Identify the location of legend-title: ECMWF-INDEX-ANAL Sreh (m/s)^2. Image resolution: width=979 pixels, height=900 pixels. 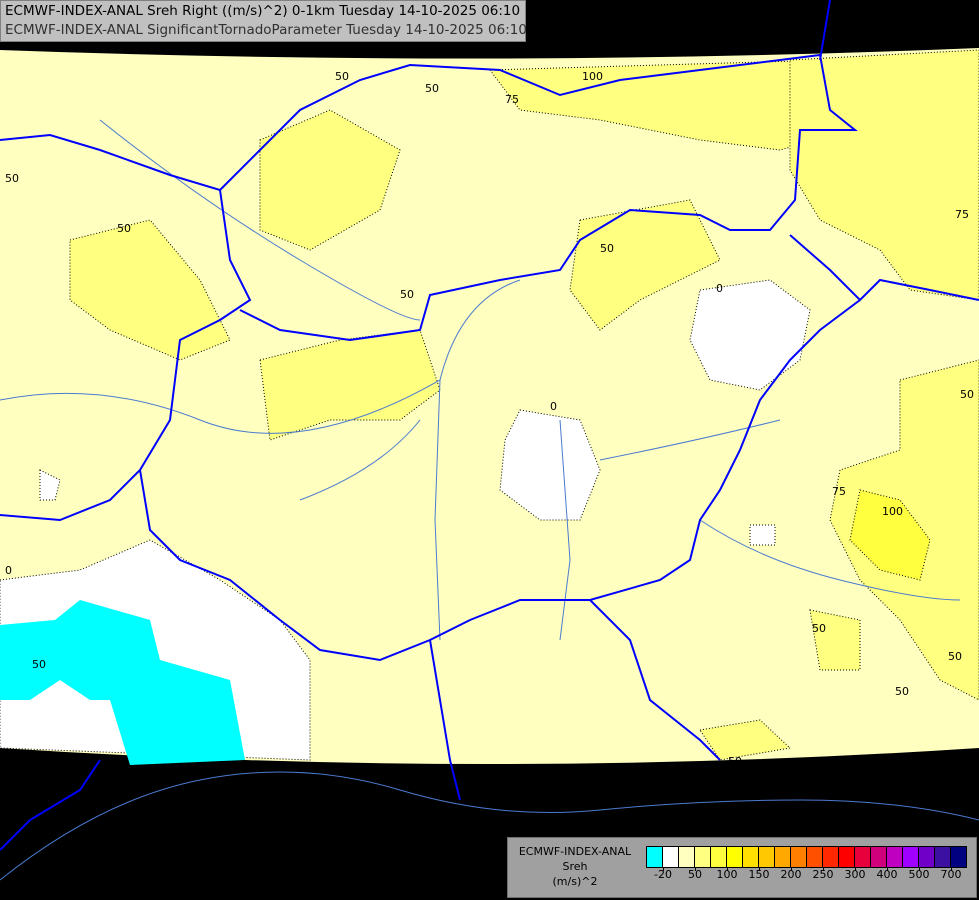
(575, 866).